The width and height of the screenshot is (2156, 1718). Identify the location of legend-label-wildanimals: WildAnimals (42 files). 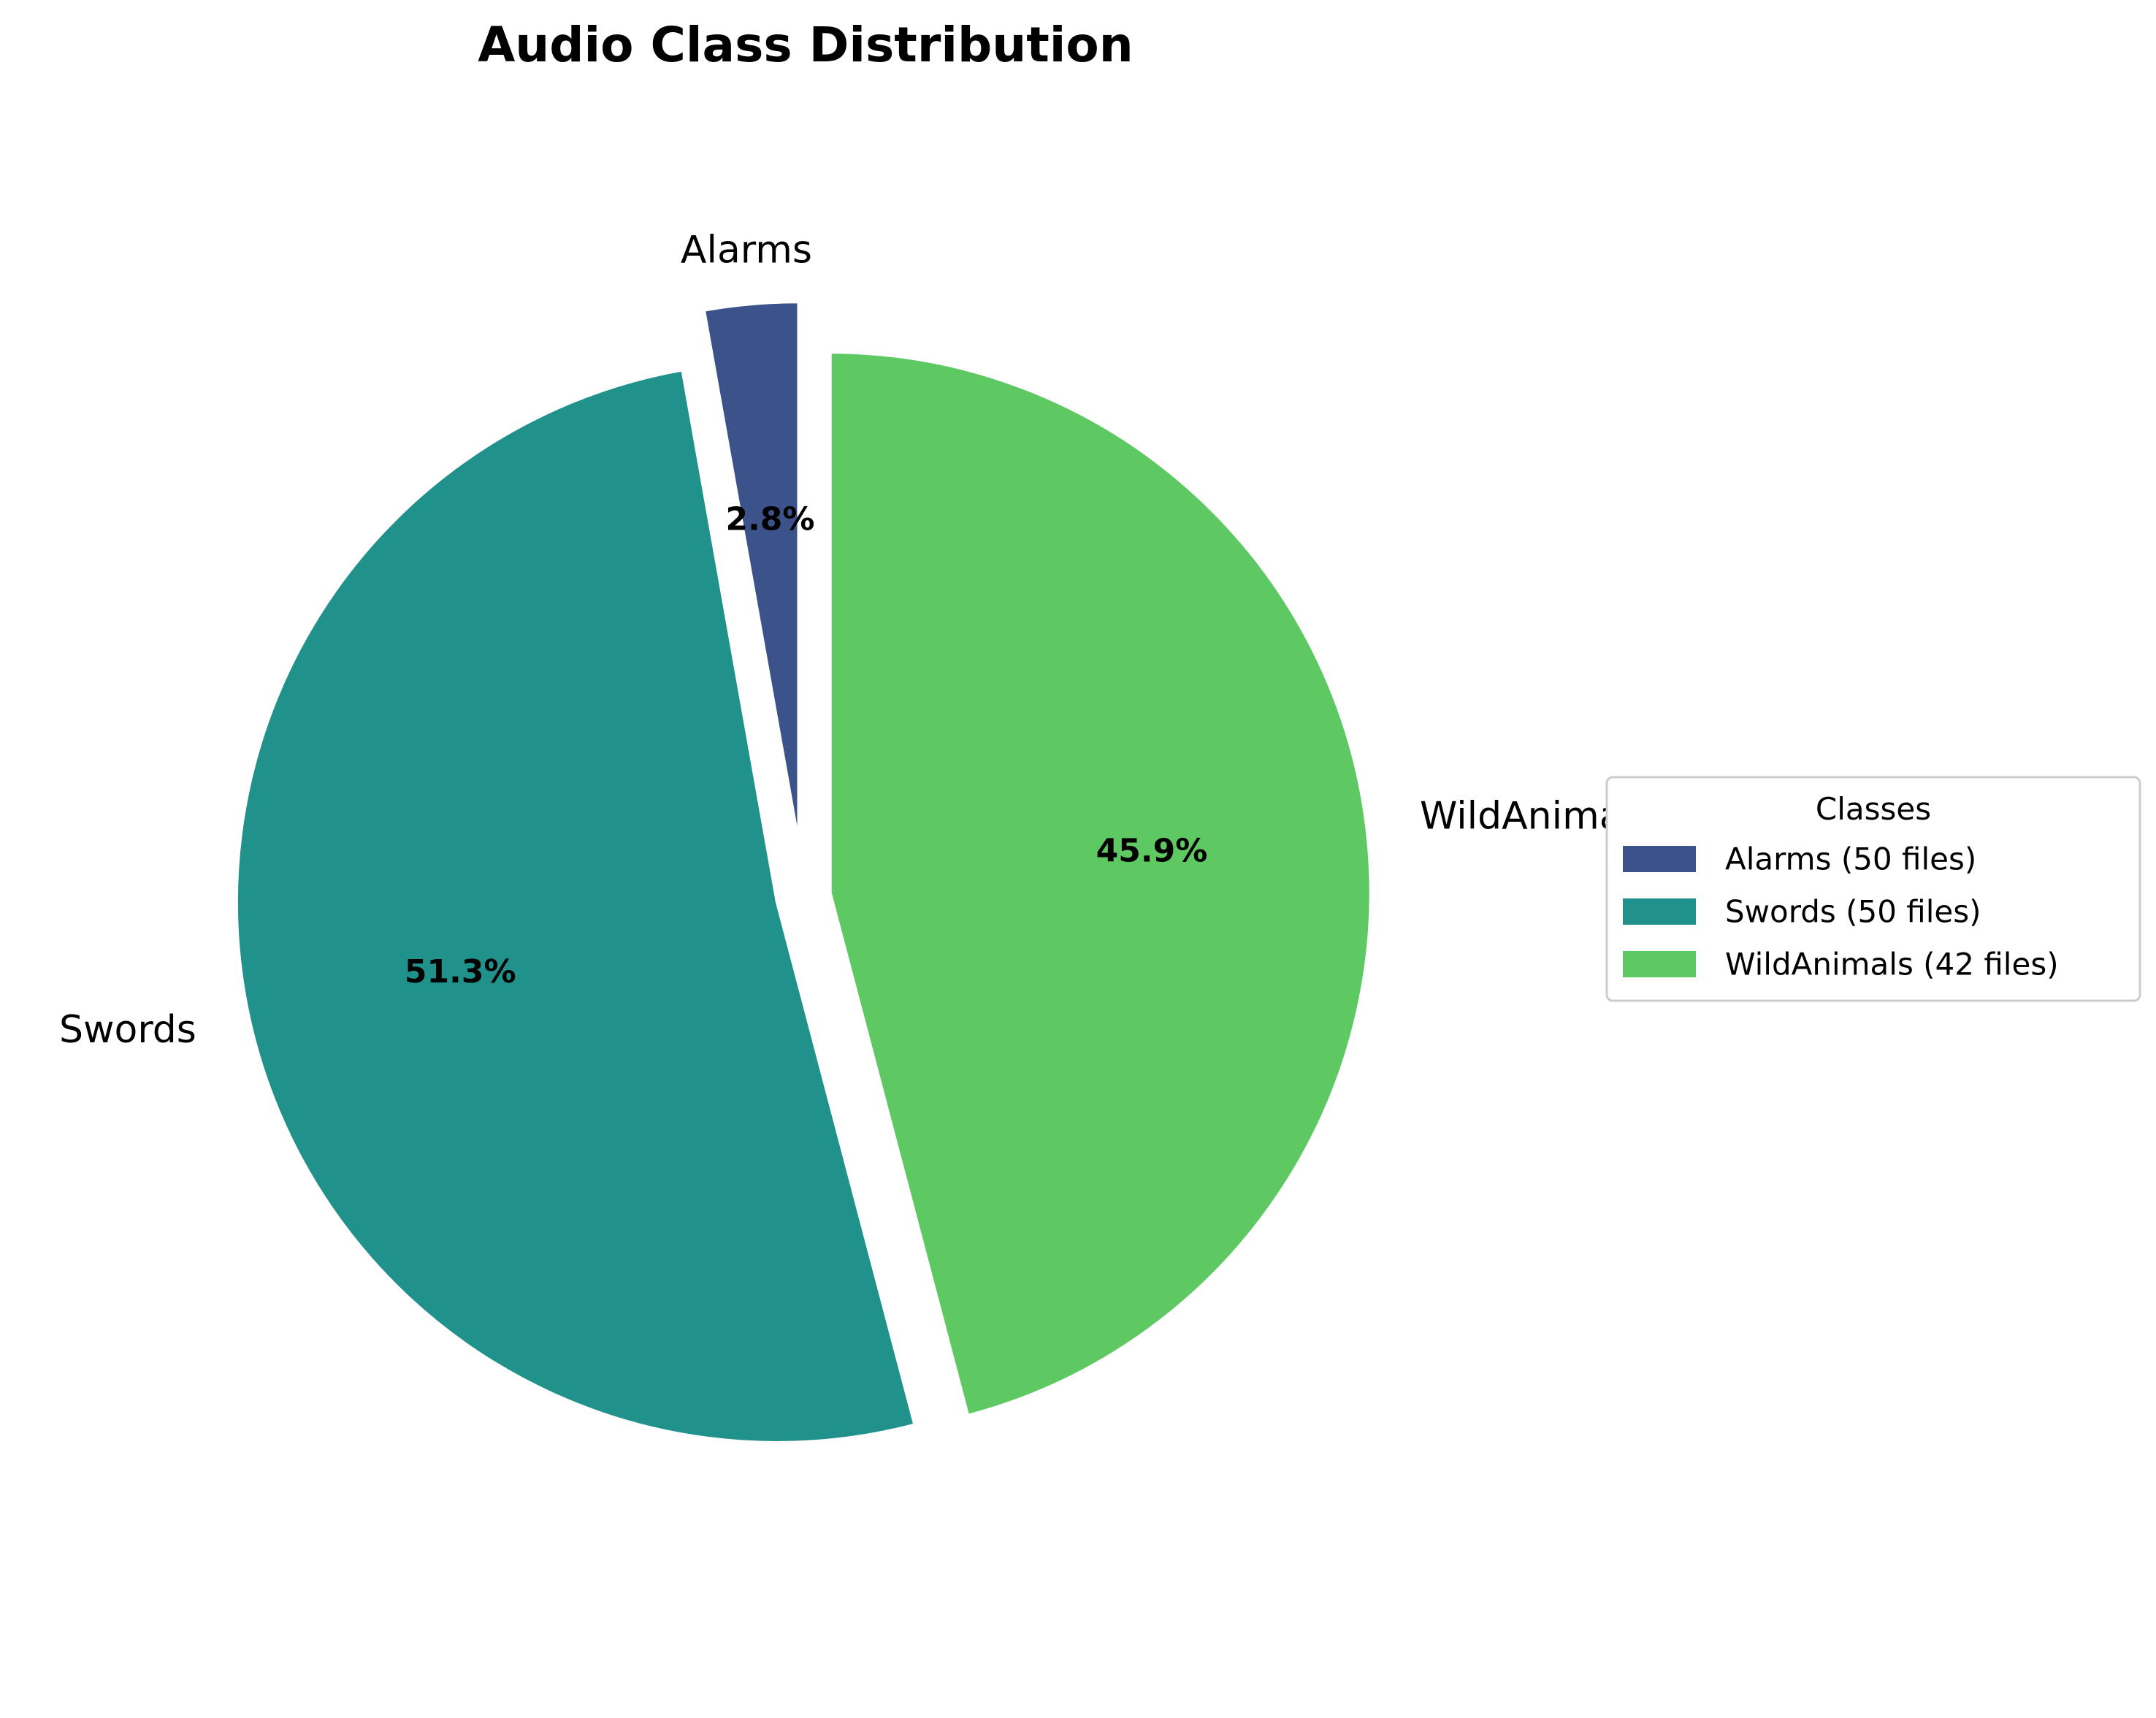
(1892, 964).